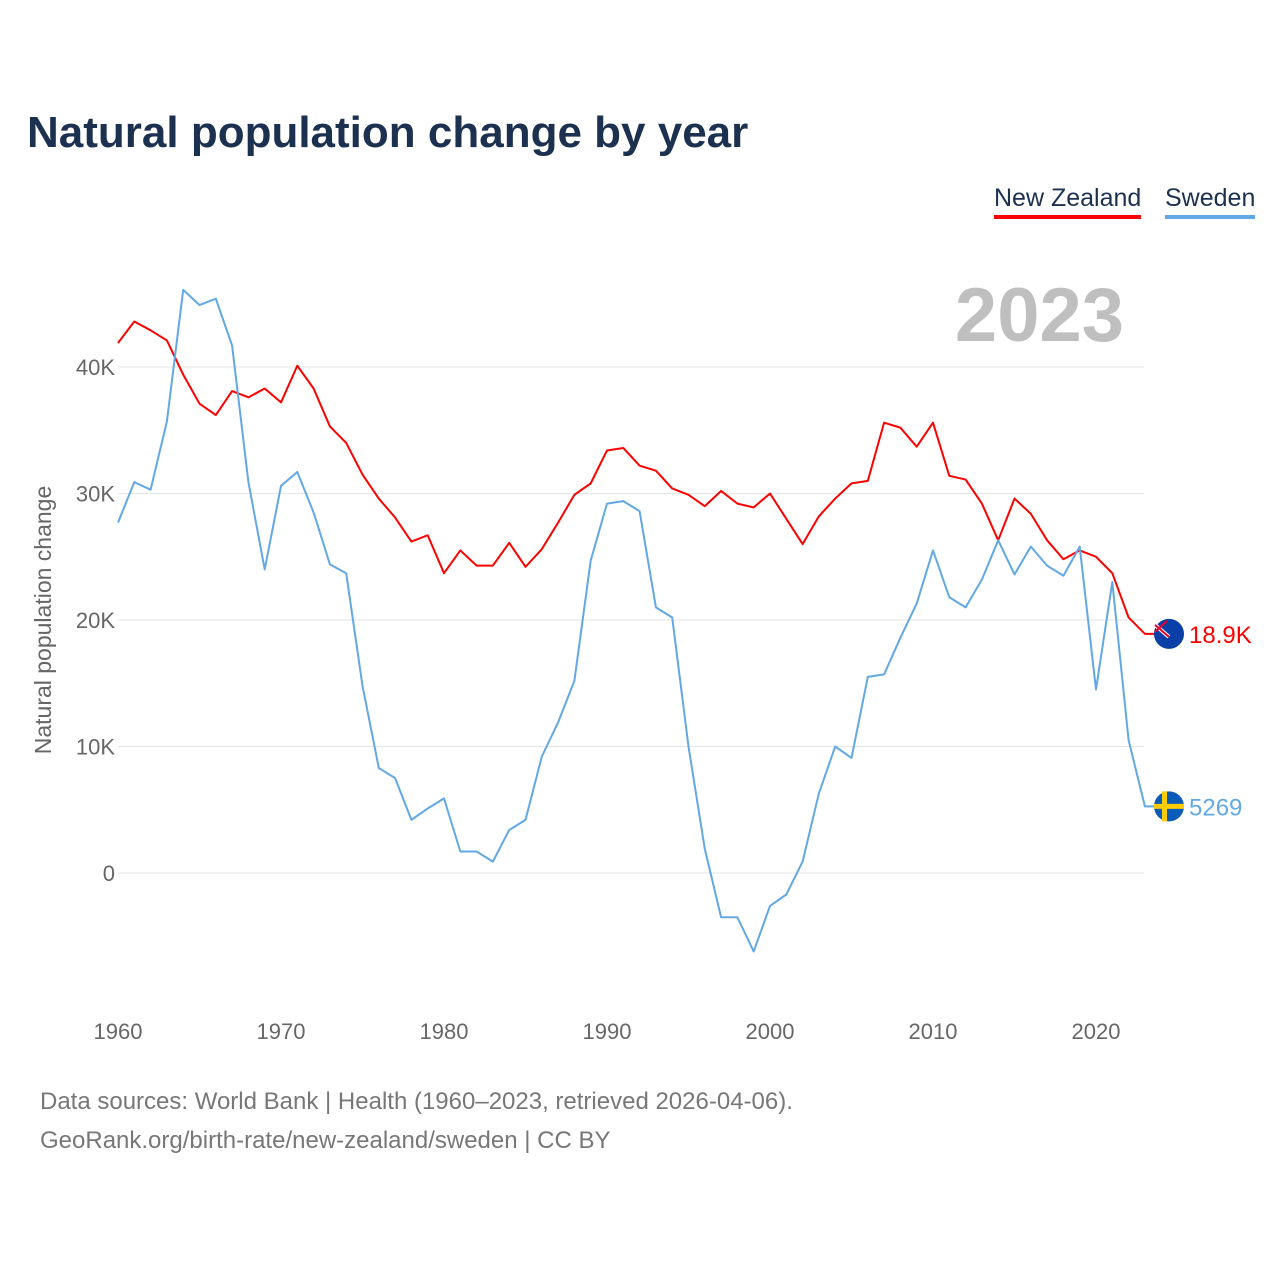 The image size is (1280, 1280). Describe the element at coordinates (95, 367) in the screenshot. I see `y-tick-label: 40K` at that location.